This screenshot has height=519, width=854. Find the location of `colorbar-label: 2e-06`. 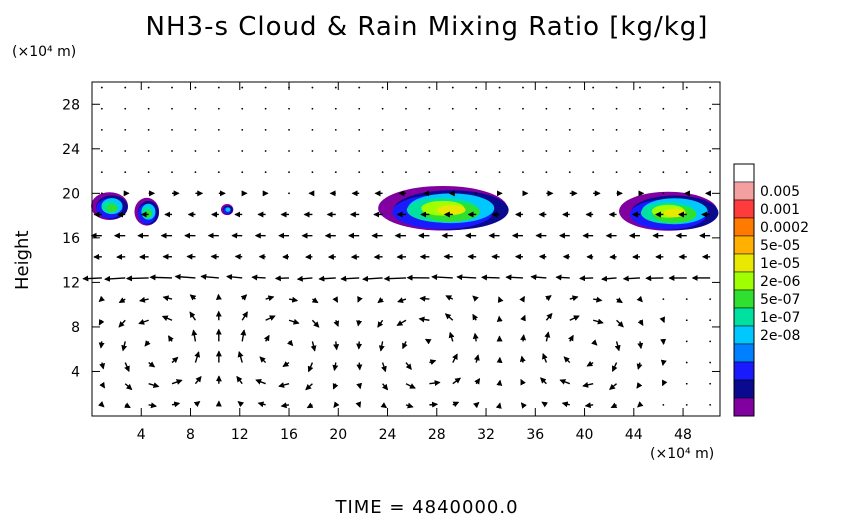

colorbar-label: 2e-06 is located at coordinates (780, 282).